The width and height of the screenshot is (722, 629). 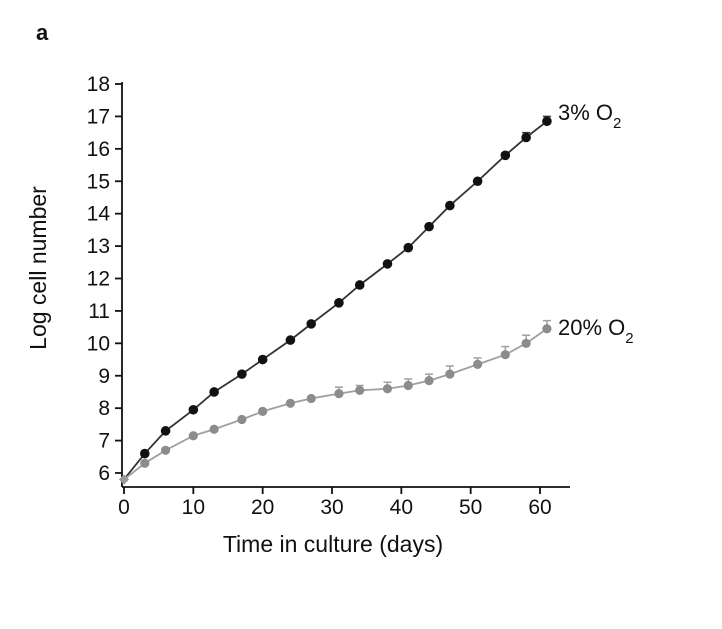 What do you see at coordinates (104, 441) in the screenshot?
I see `y-tick-label: 7` at bounding box center [104, 441].